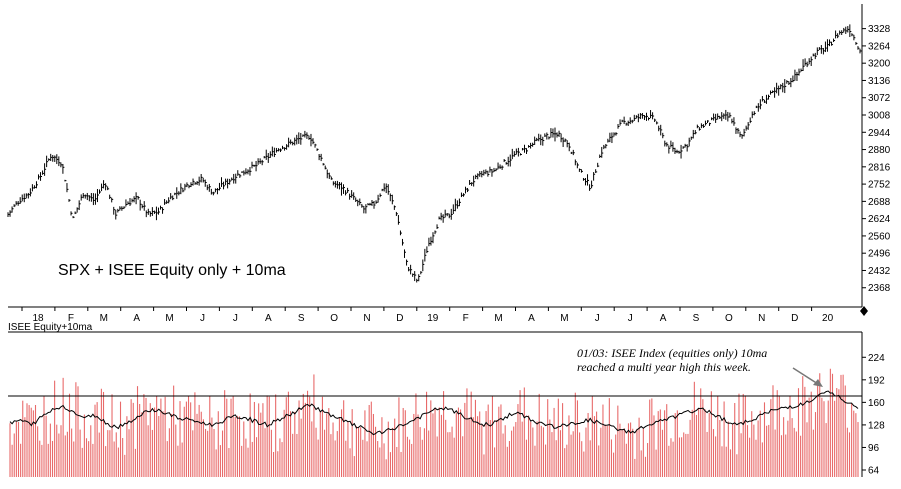 The width and height of the screenshot is (901, 489). I want to click on isee-y-tick-label: 96, so click(874, 448).